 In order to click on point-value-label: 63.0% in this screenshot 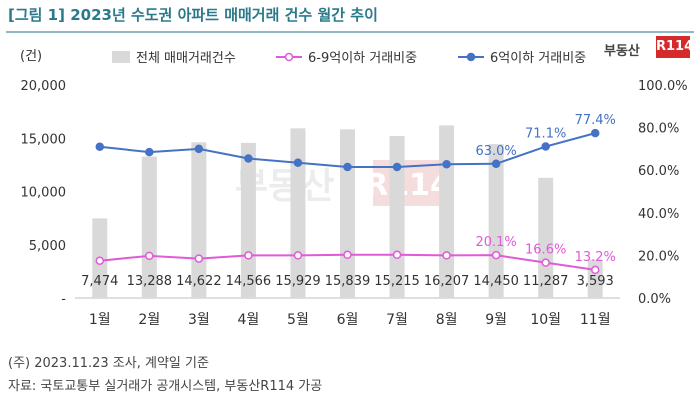, I will do `click(495, 151)`.